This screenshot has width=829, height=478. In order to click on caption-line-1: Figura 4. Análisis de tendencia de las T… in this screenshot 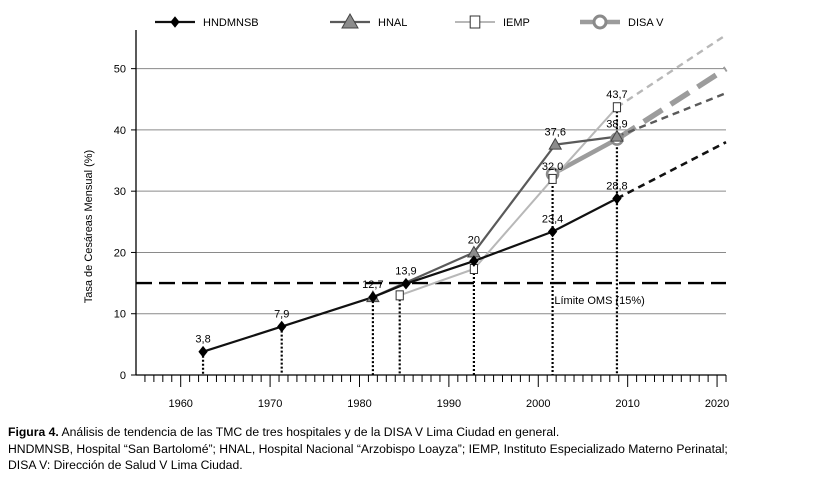, I will do `click(415, 432)`.